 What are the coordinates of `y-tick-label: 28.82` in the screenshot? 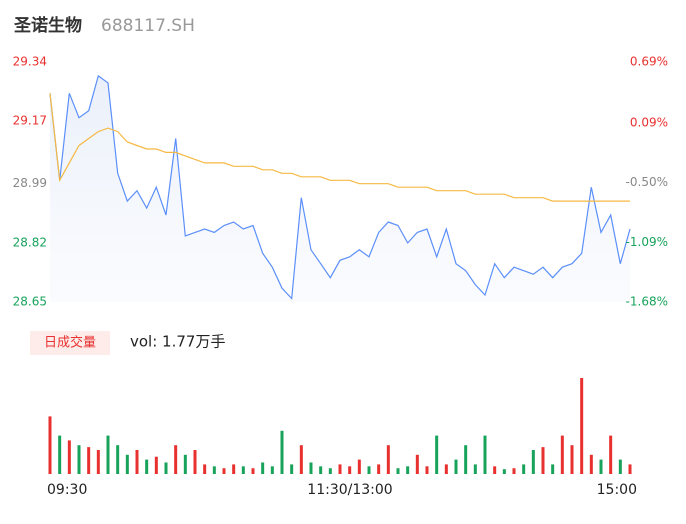 It's located at (30, 242).